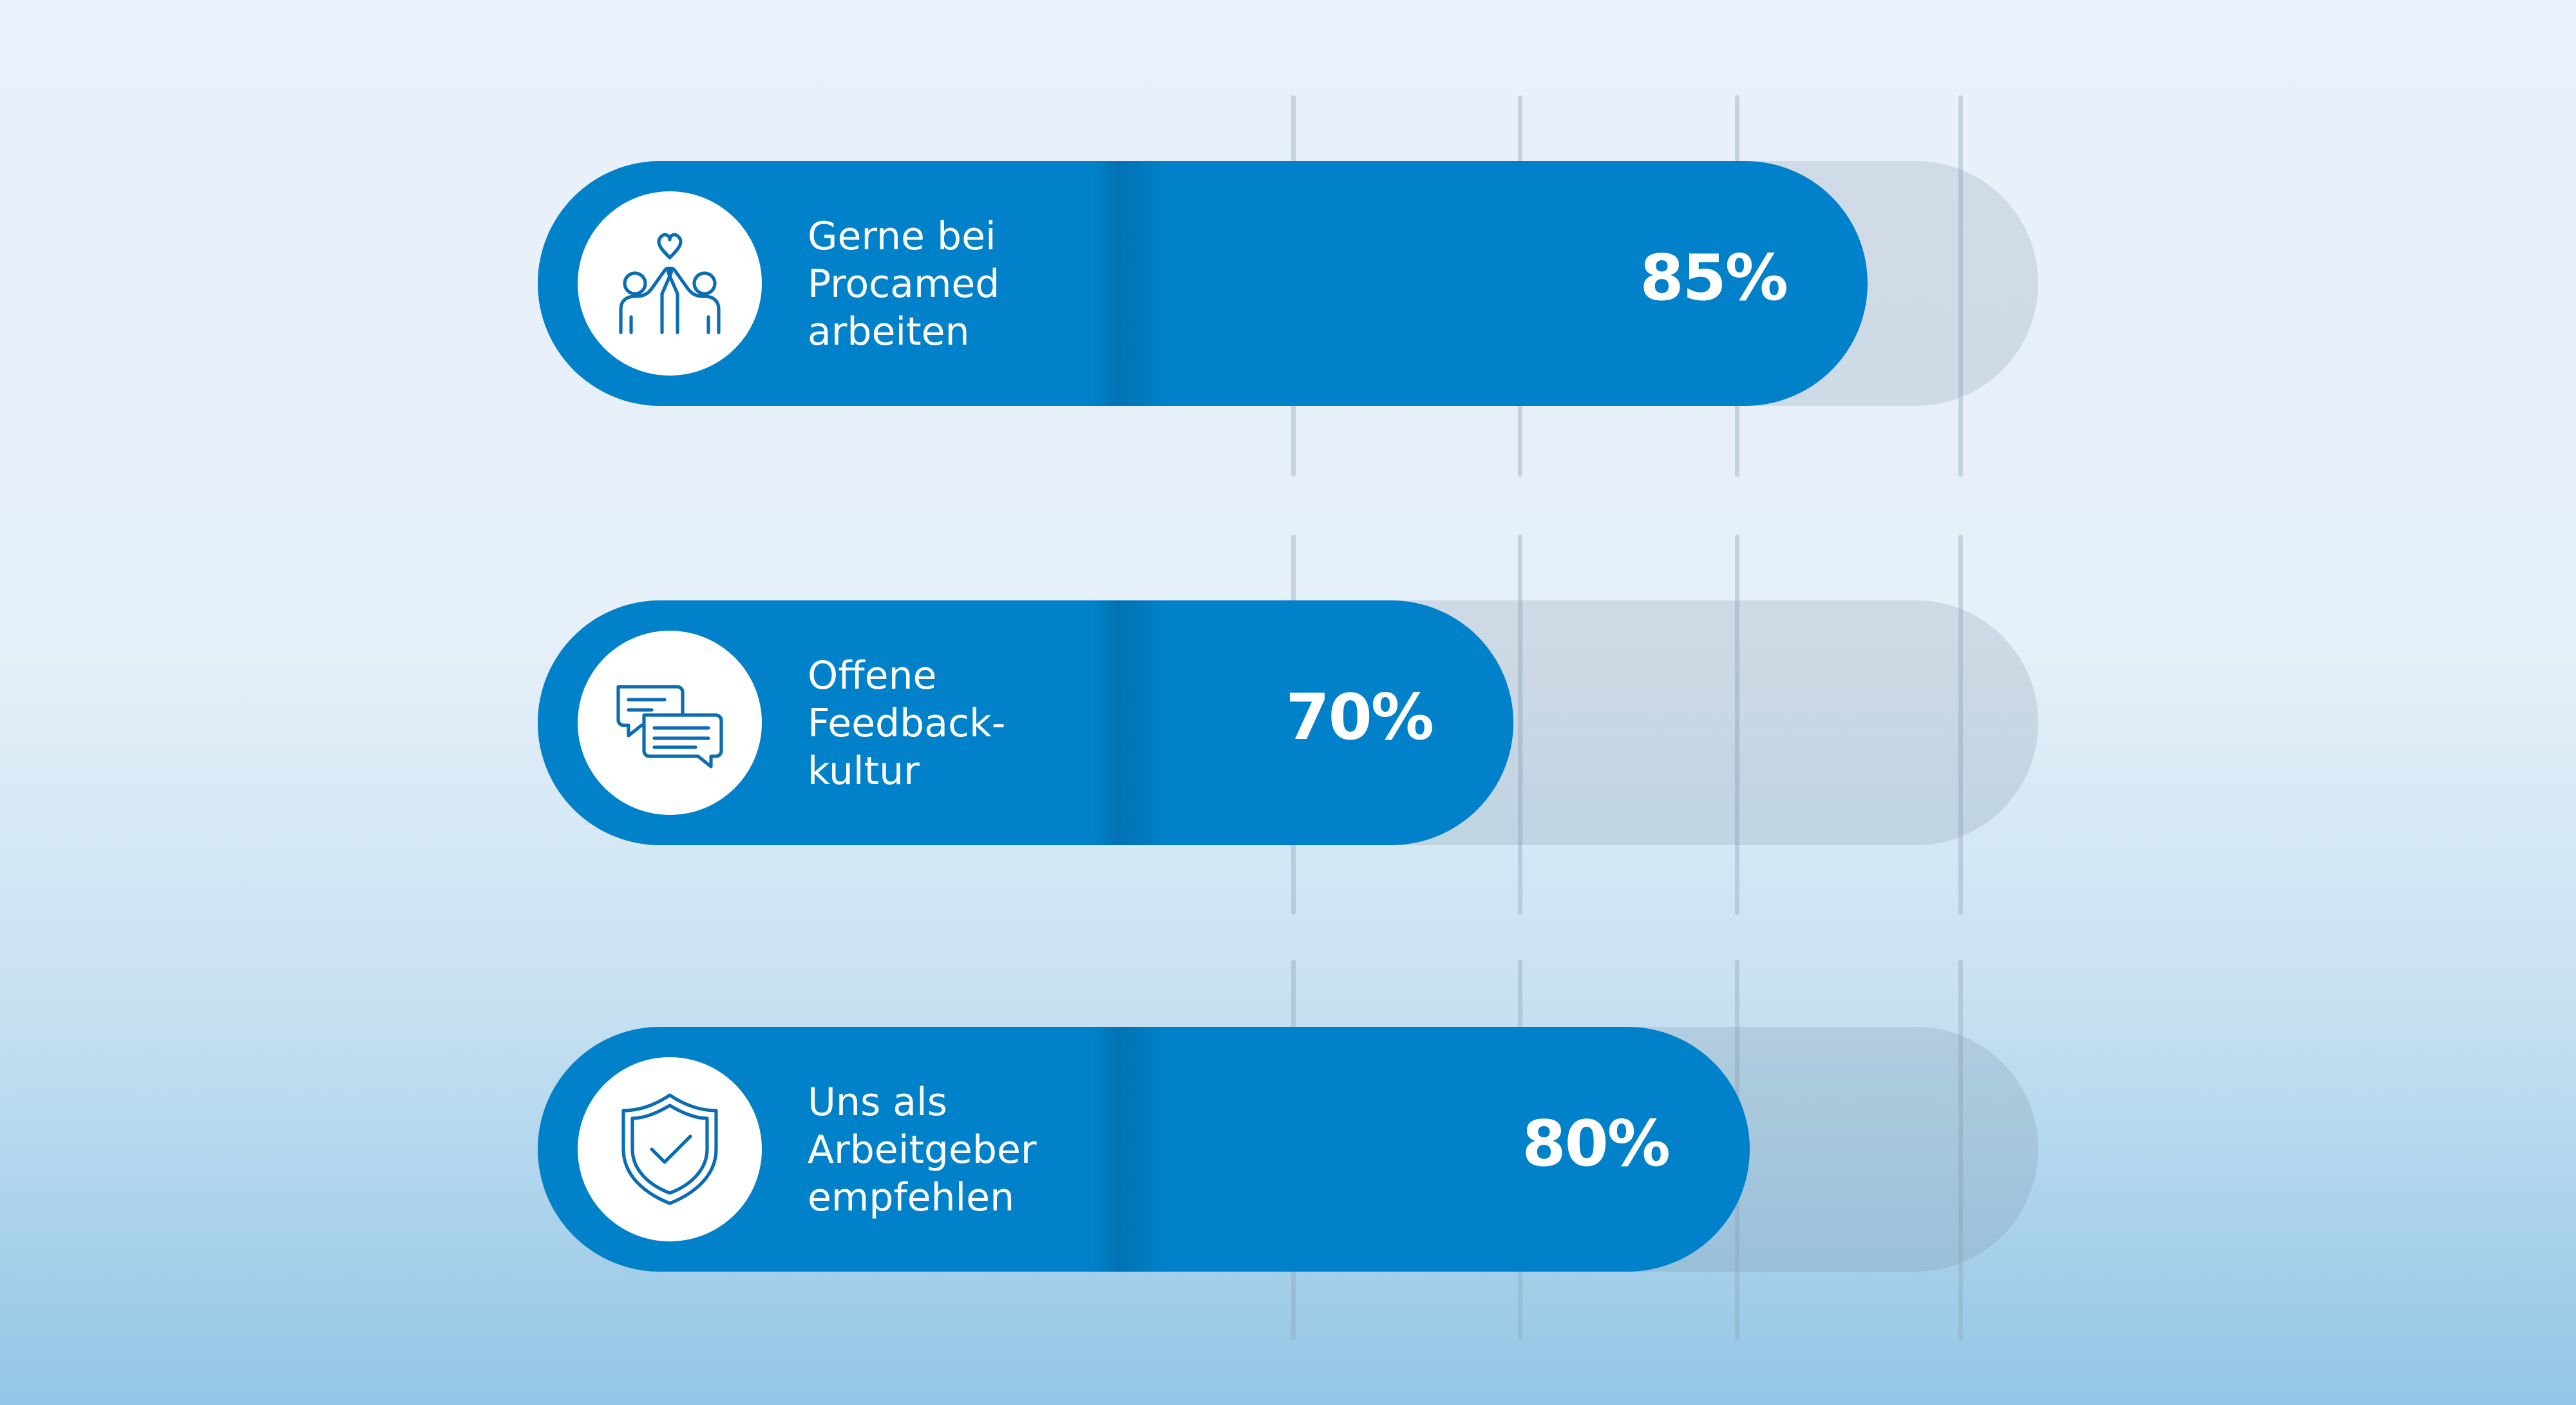 The image size is (2576, 1405). What do you see at coordinates (873, 675) in the screenshot?
I see `category-label-line: Offene` at bounding box center [873, 675].